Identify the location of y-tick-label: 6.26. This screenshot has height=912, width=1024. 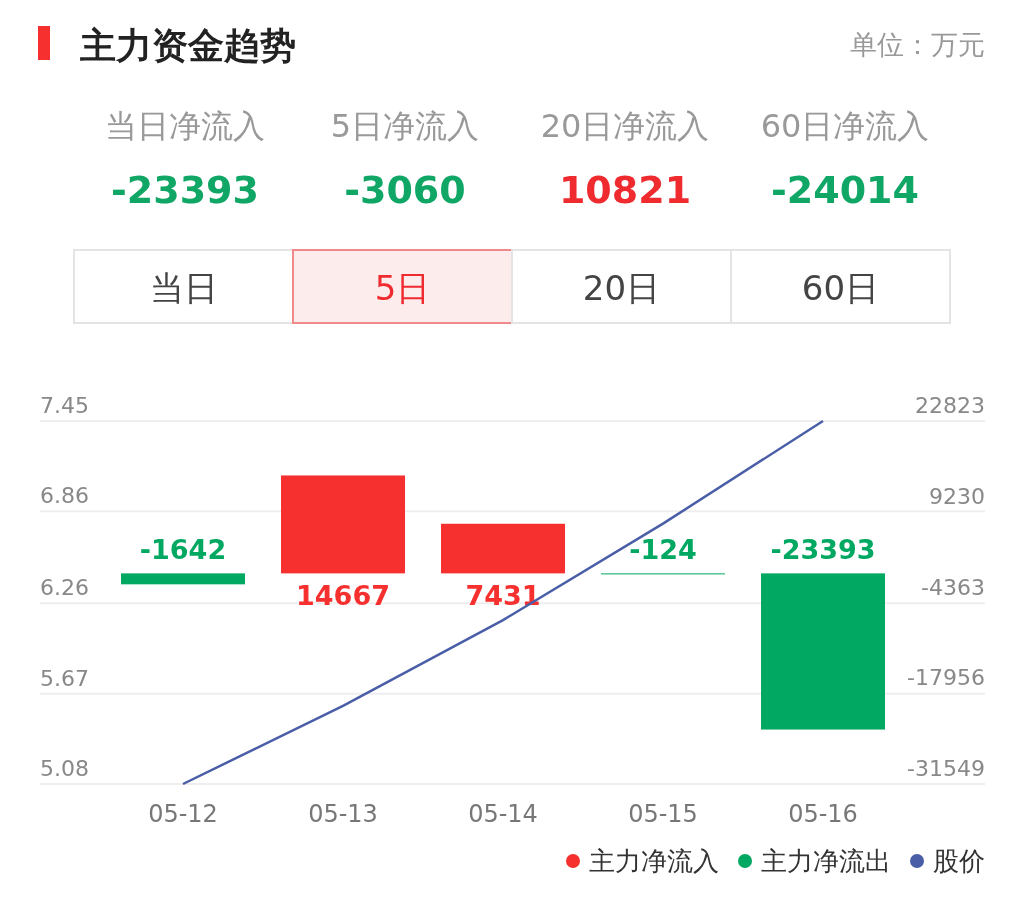
(64, 588).